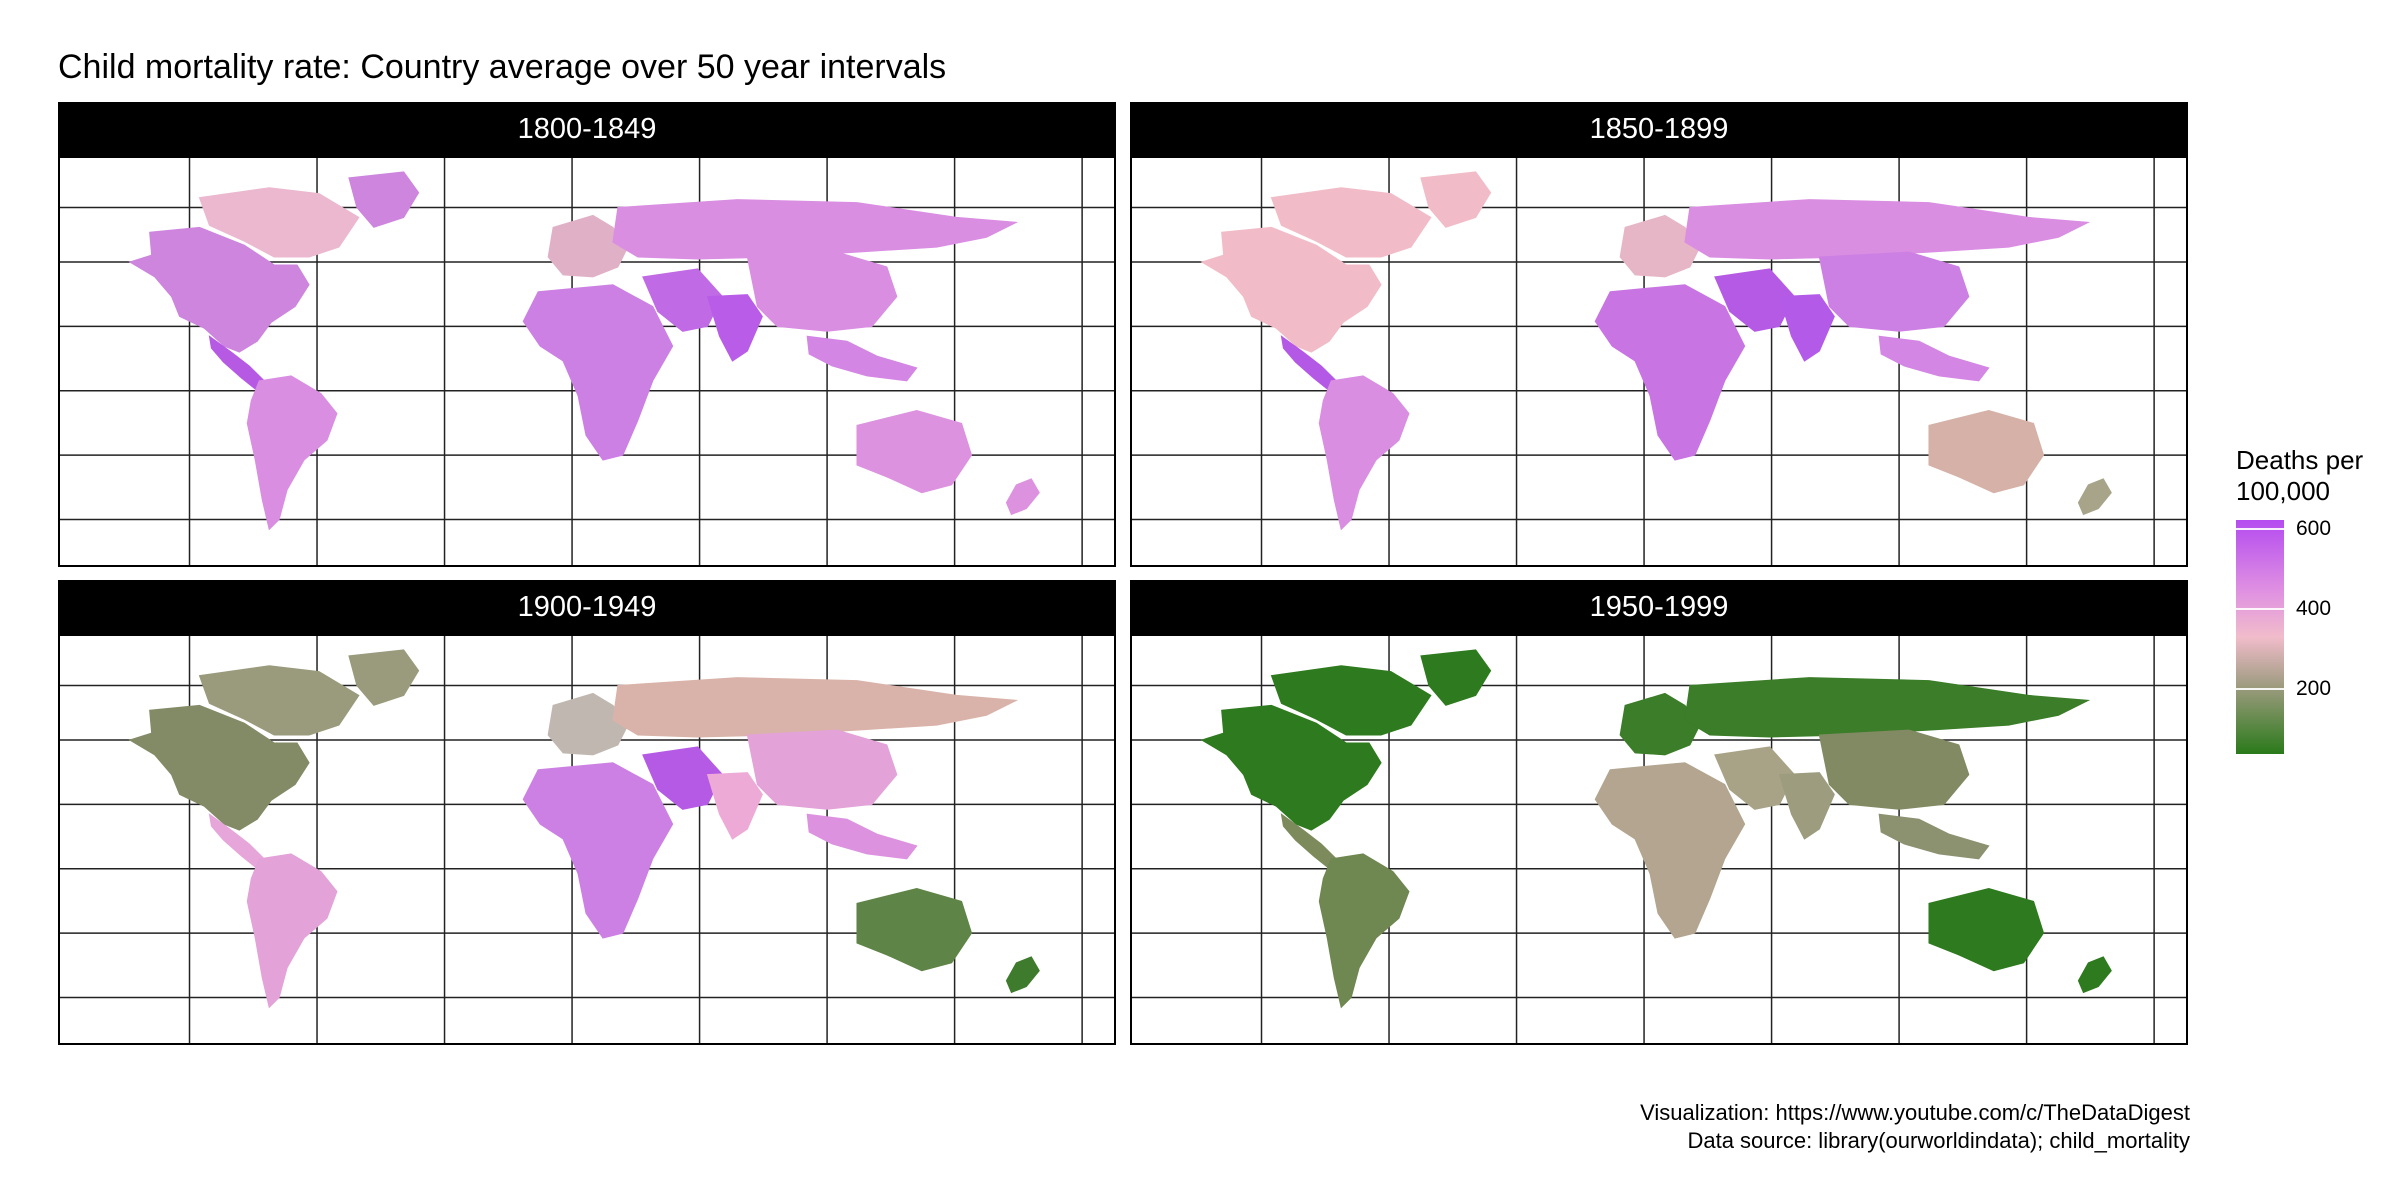 This screenshot has height=1200, width=2400. I want to click on legend-tick-200: 200, so click(2314, 688).